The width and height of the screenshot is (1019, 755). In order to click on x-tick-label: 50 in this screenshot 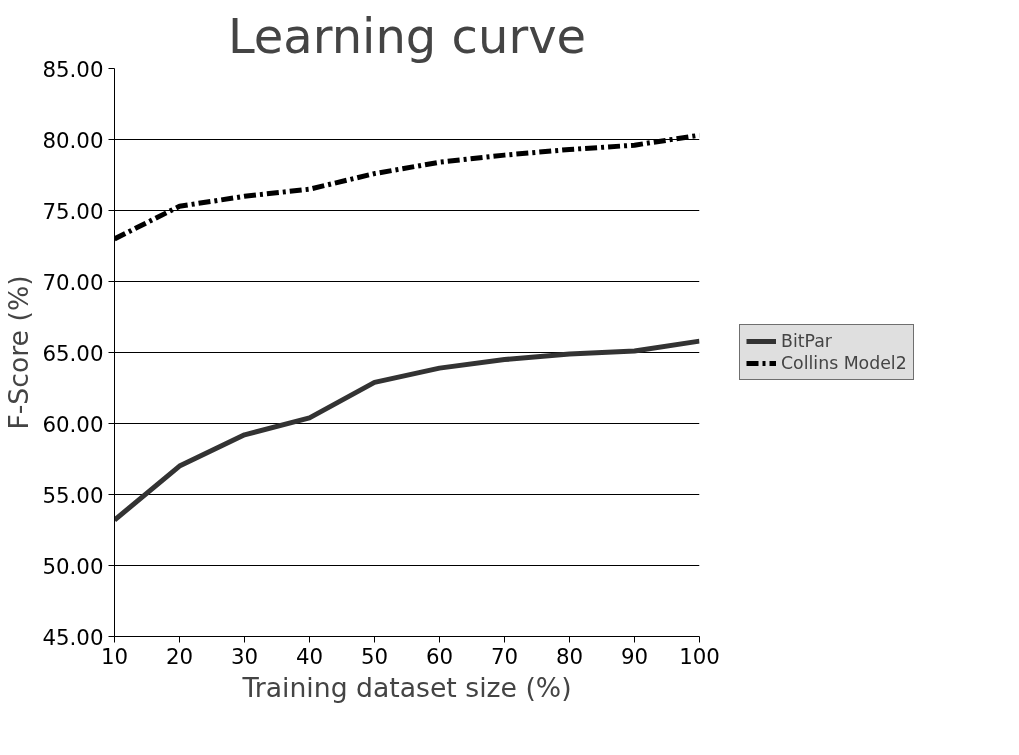, I will do `click(374, 656)`.